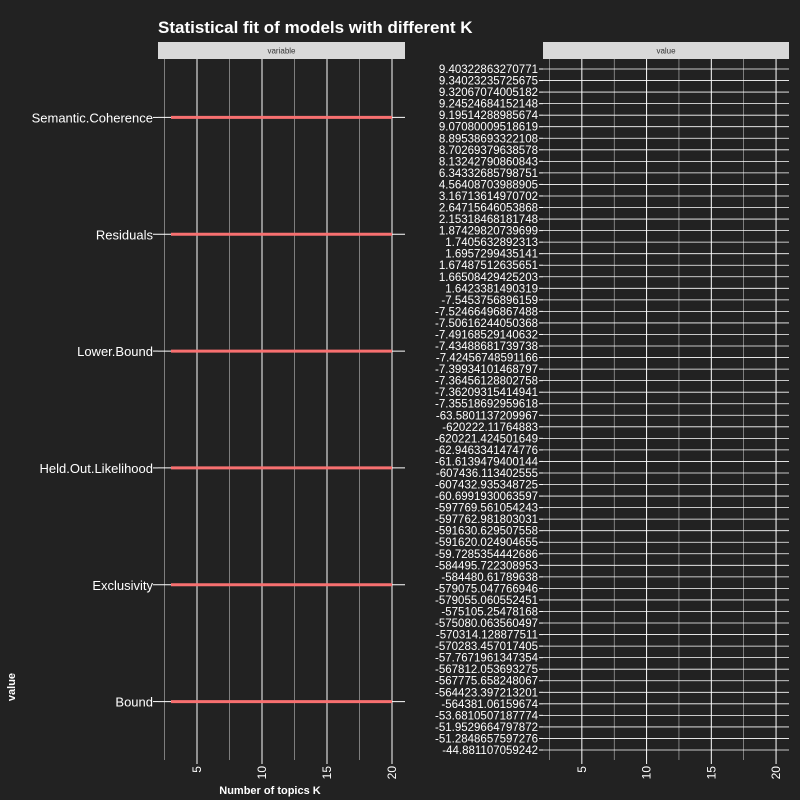 This screenshot has height=800, width=800. Describe the element at coordinates (294, 769) in the screenshot. I see `left-x-axis: 5 10 15 20` at that location.